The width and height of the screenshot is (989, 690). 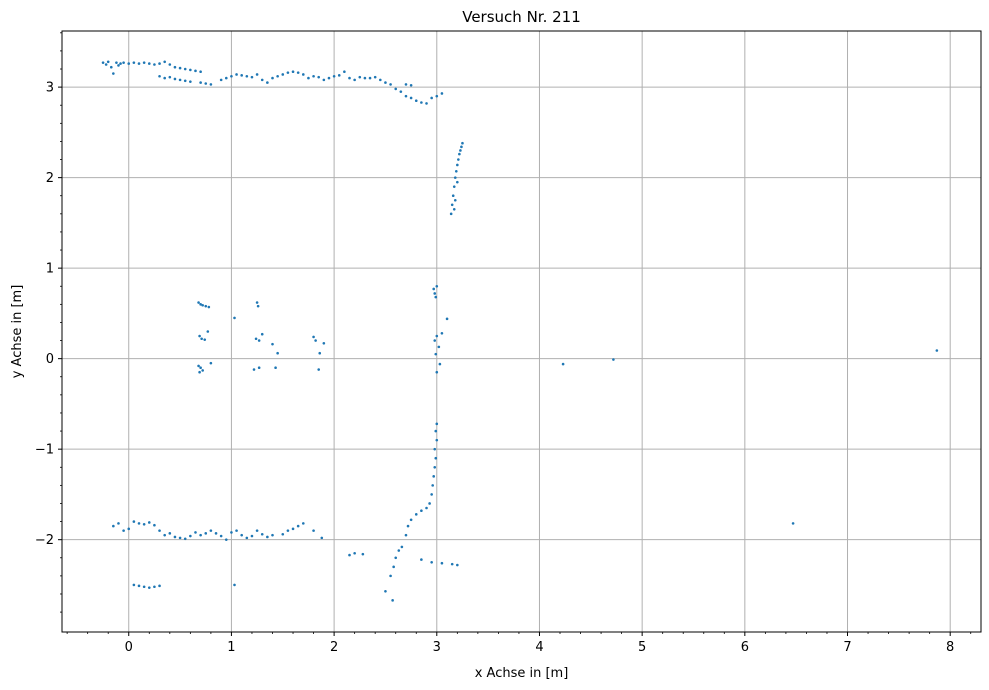 What do you see at coordinates (17, 332) in the screenshot?
I see `y-axis-label: y Achse in [m]` at bounding box center [17, 332].